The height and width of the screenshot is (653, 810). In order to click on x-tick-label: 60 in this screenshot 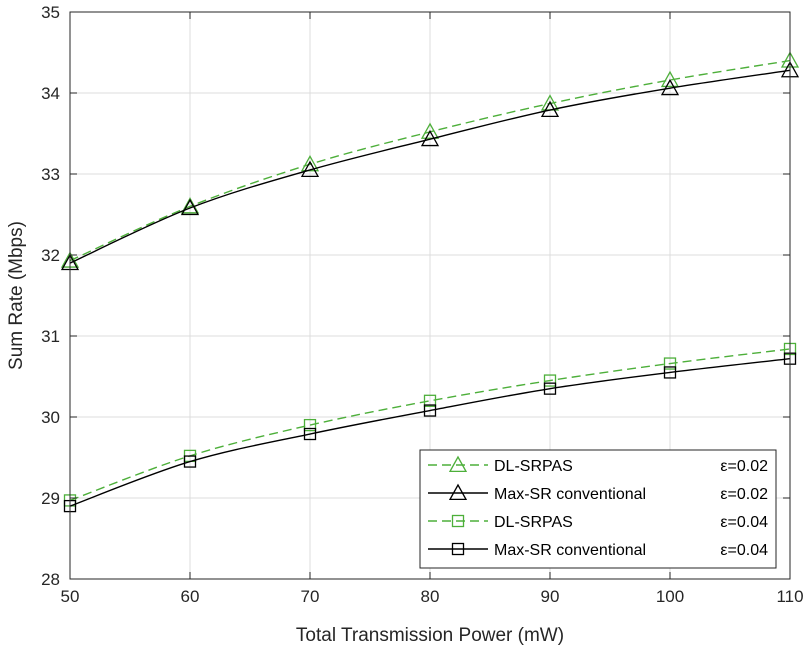, I will do `click(190, 596)`.